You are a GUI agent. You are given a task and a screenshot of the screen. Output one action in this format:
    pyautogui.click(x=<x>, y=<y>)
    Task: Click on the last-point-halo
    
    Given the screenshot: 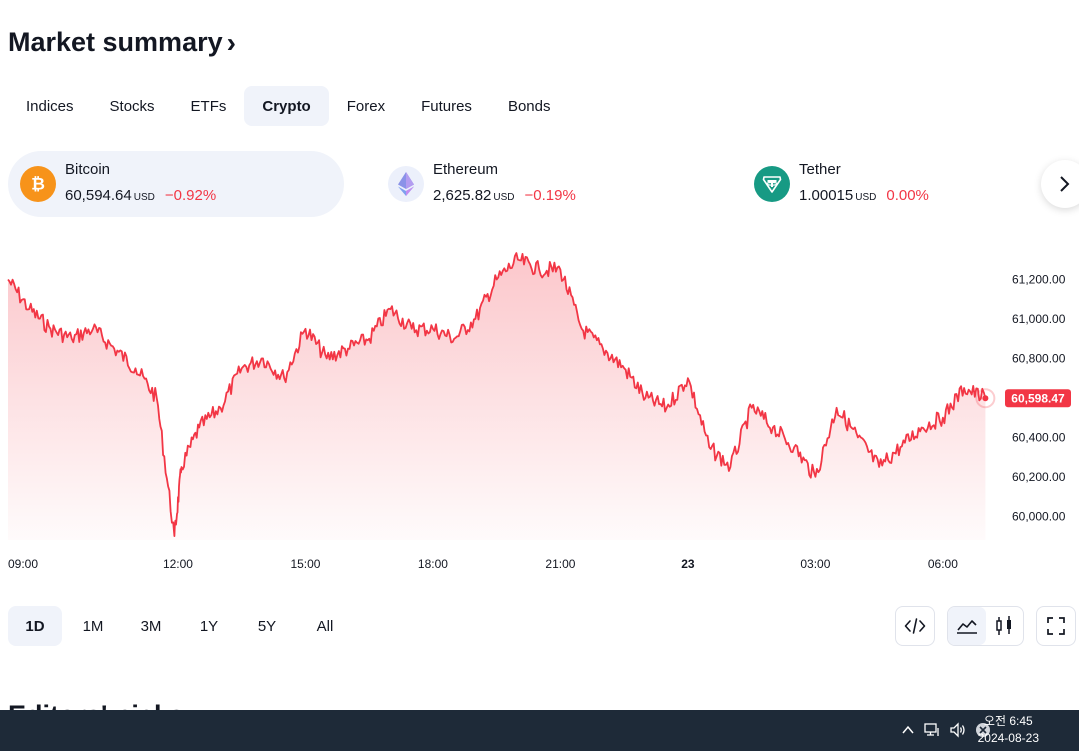 What is the action you would take?
    pyautogui.click(x=985, y=398)
    